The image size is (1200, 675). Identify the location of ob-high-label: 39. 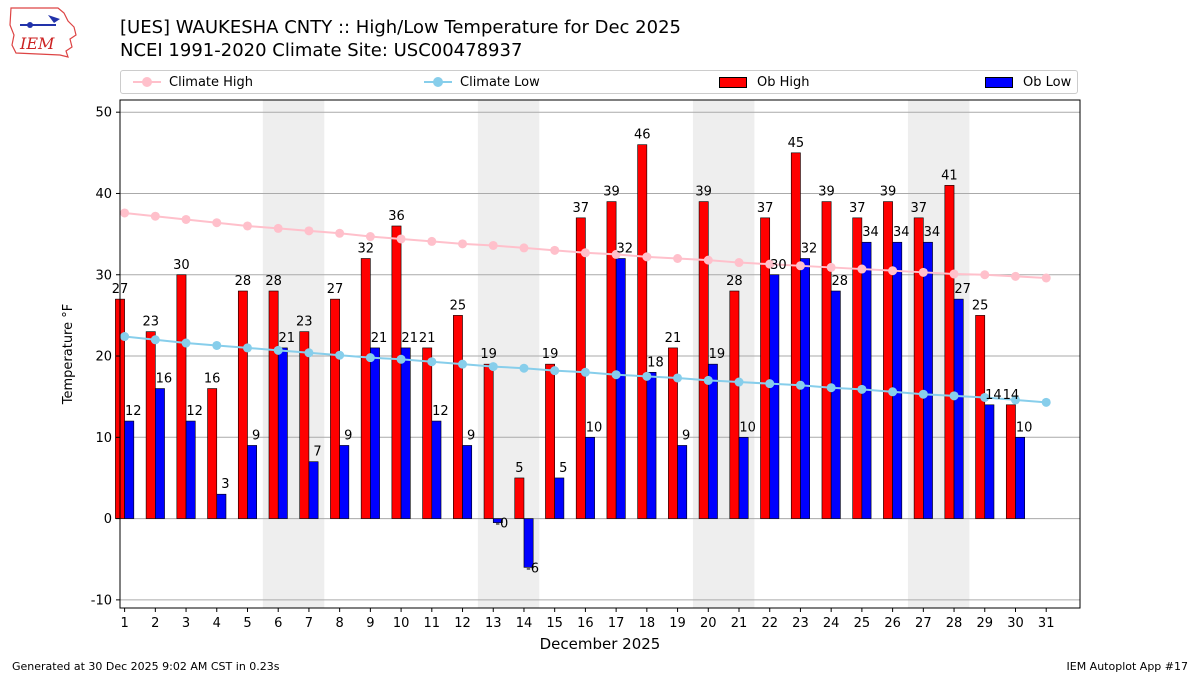
(703, 192).